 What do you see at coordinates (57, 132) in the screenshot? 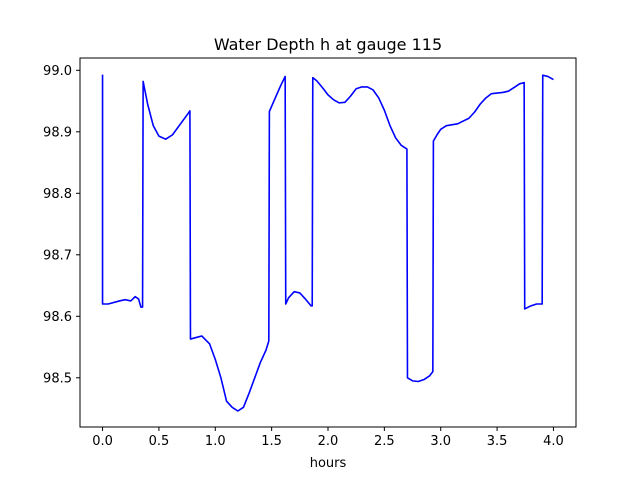
I see `y-tick-label: 98.9` at bounding box center [57, 132].